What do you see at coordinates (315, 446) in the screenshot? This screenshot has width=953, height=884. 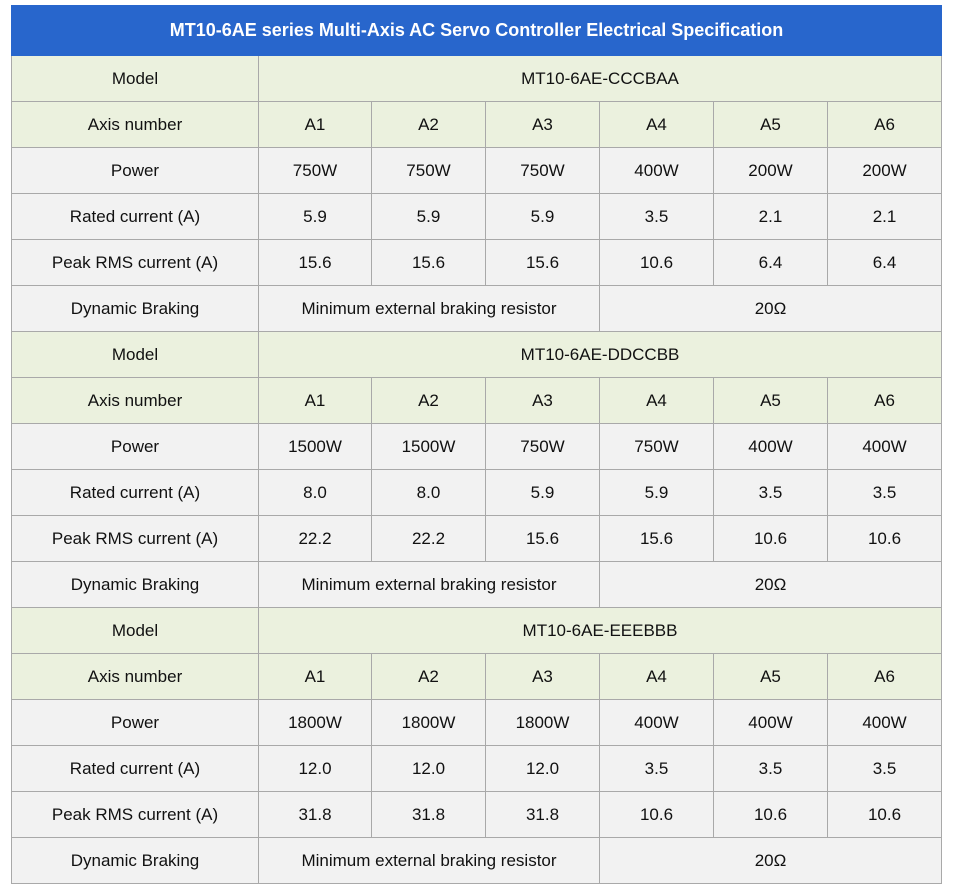 I see `power-cell: 1500W` at bounding box center [315, 446].